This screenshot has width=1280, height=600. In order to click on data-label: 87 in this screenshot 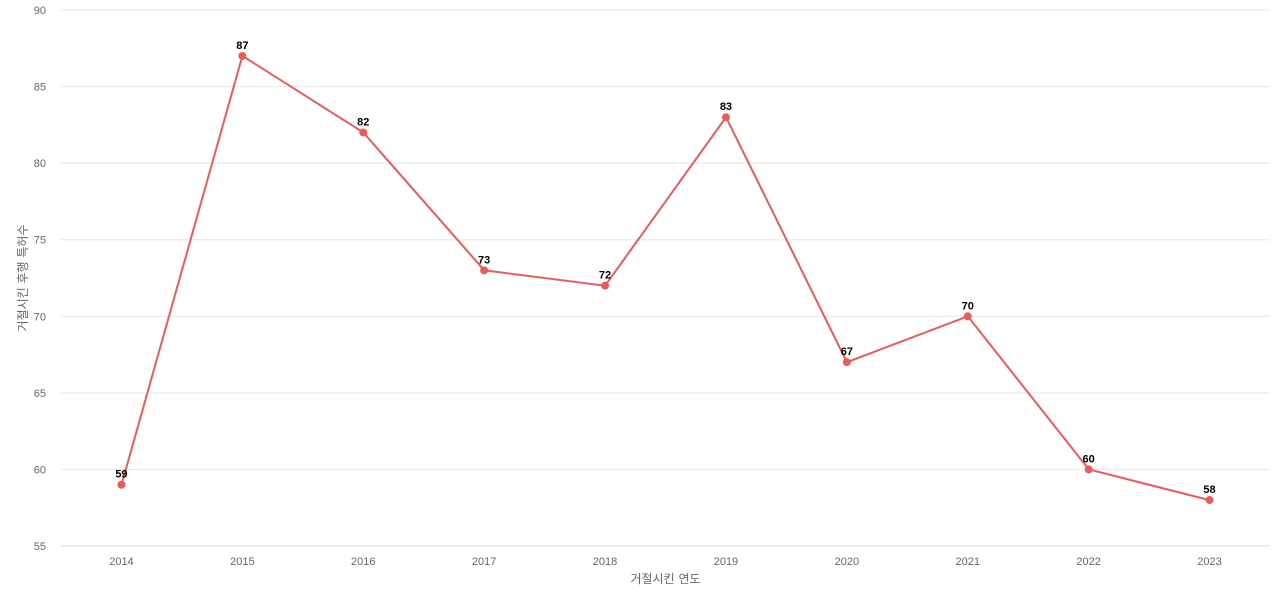, I will do `click(242, 46)`.